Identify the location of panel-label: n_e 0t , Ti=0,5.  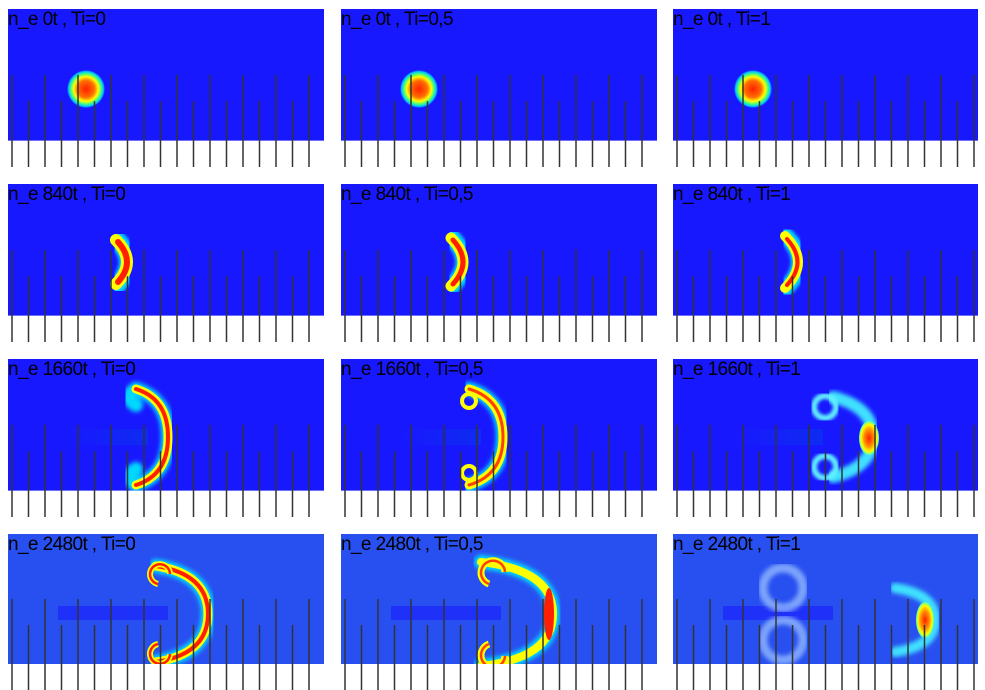
(397, 19).